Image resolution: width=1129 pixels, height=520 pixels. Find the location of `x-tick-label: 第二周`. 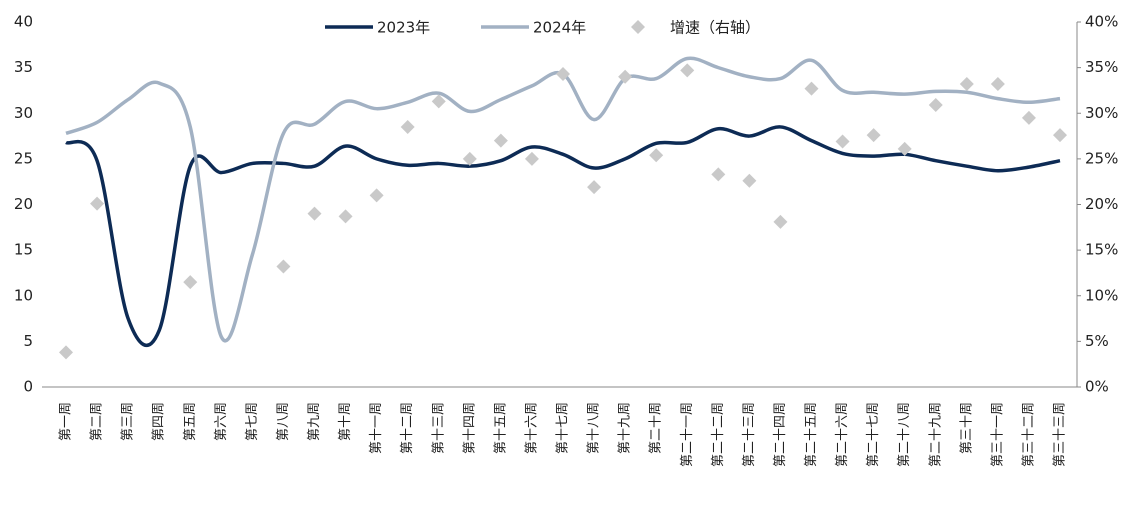

x-tick-label: 第二周 is located at coordinates (97, 421).